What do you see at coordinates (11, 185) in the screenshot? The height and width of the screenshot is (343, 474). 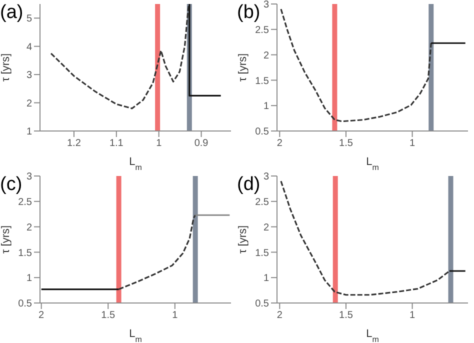 I see `chart-title: (c)` at bounding box center [11, 185].